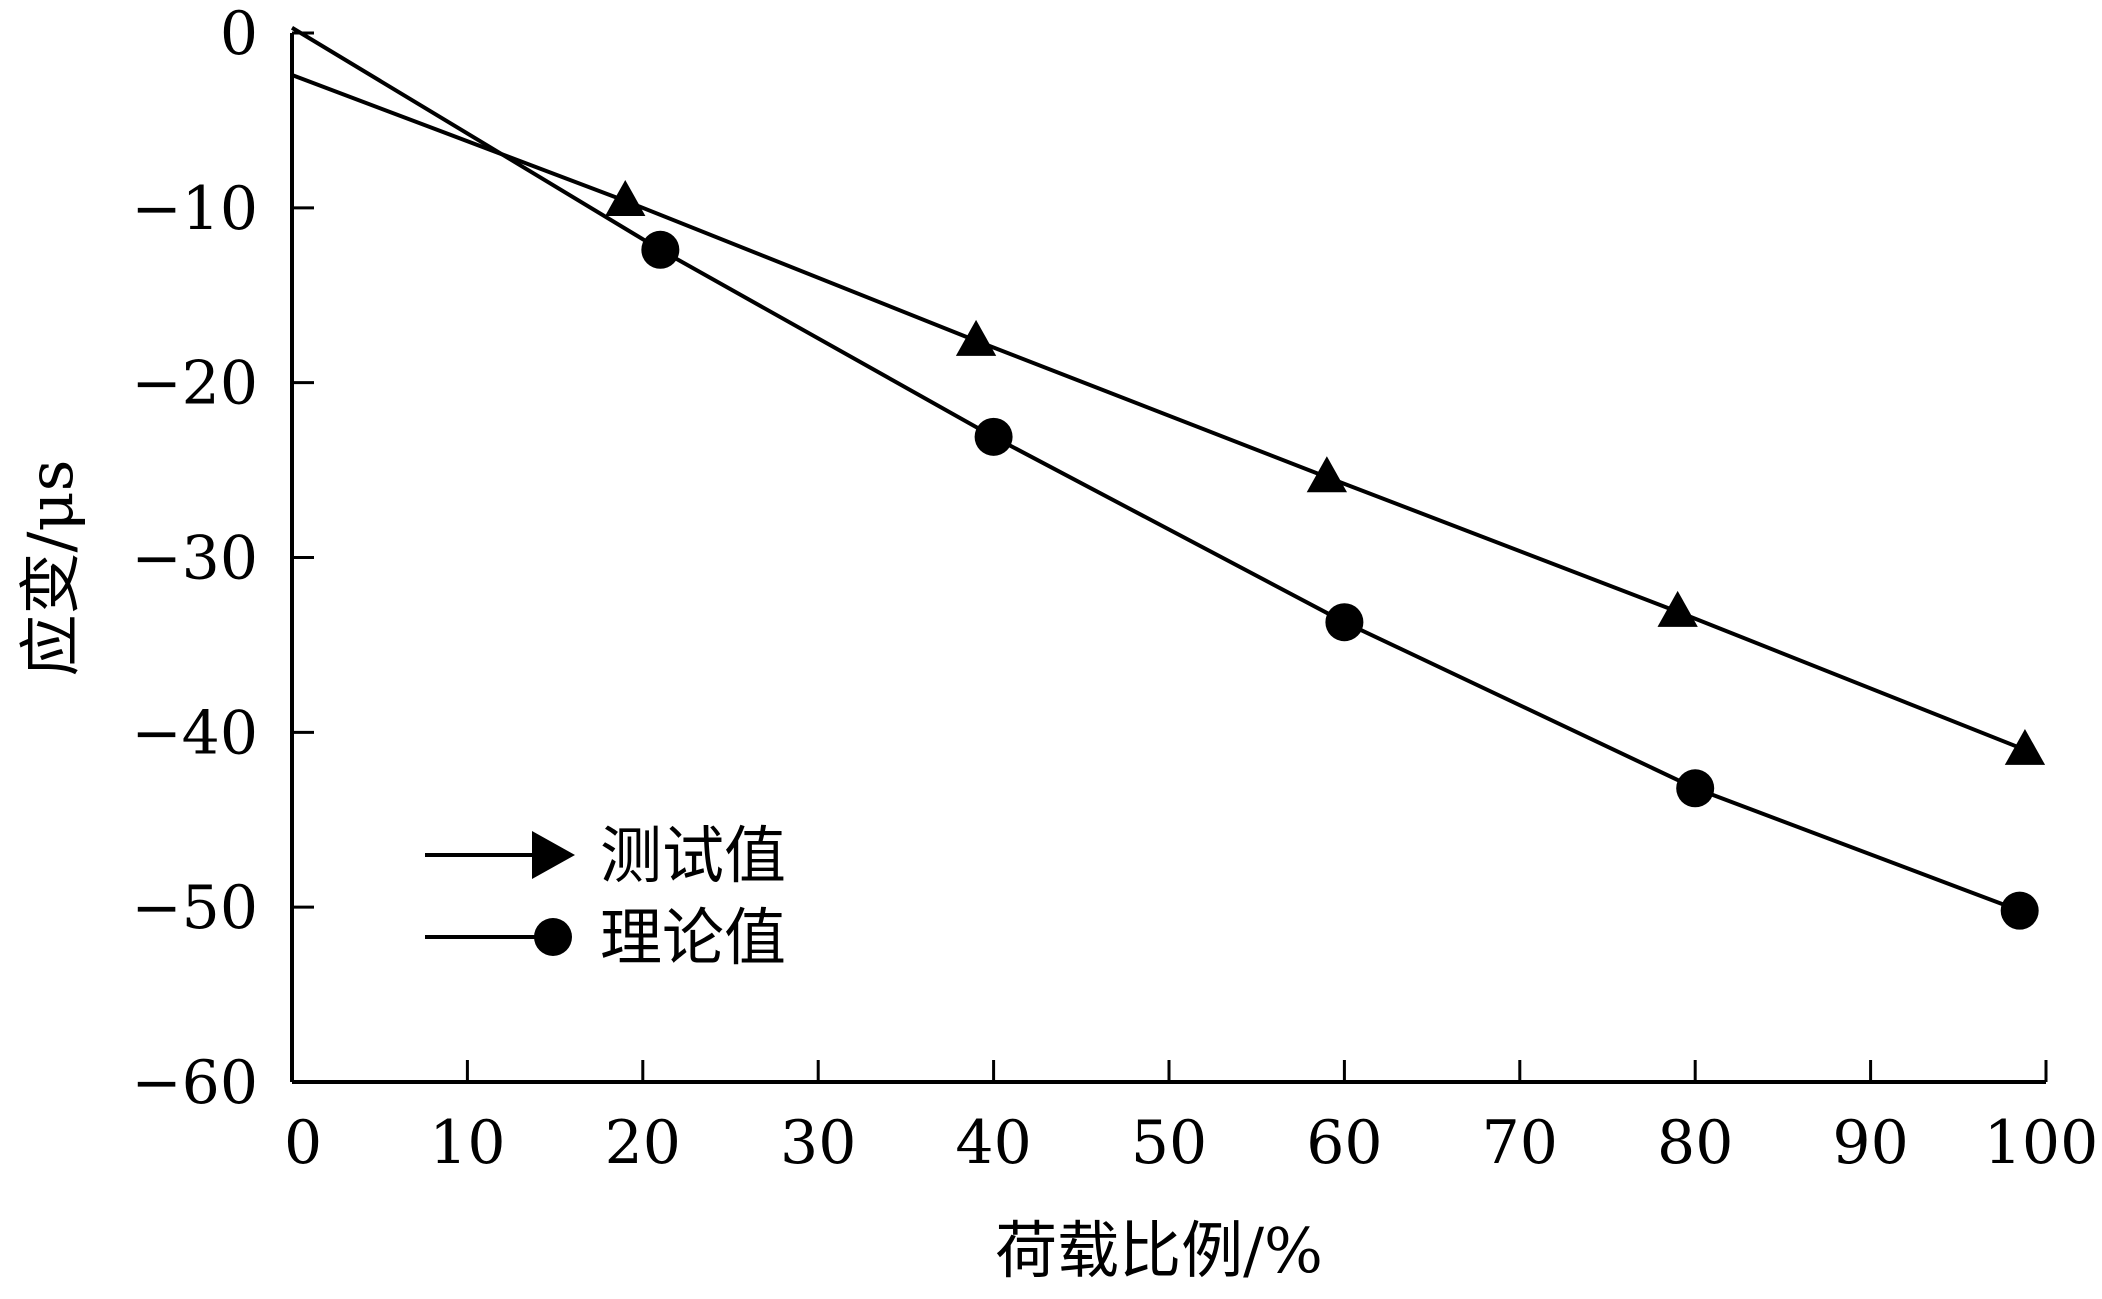 The image size is (2102, 1299). I want to click on legend-label: 测试值, so click(693, 855).